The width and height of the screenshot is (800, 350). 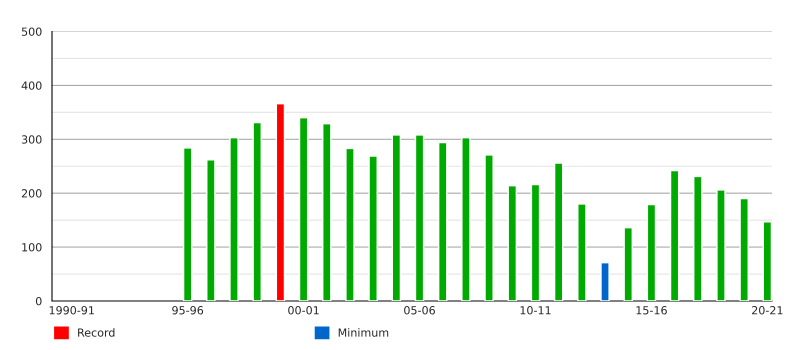 I want to click on y-tick-label: 0, so click(x=39, y=301).